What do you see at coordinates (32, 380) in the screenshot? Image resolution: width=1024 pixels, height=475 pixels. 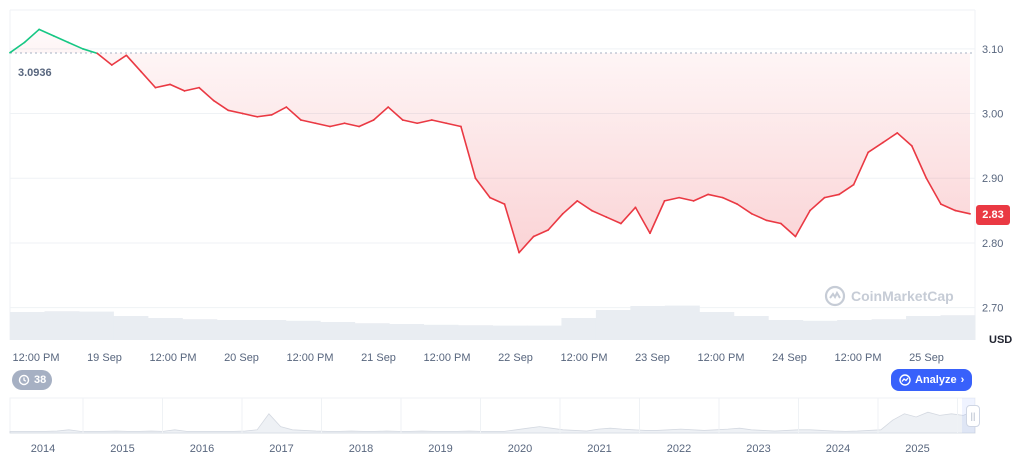 I see `history-count-badge: 38` at bounding box center [32, 380].